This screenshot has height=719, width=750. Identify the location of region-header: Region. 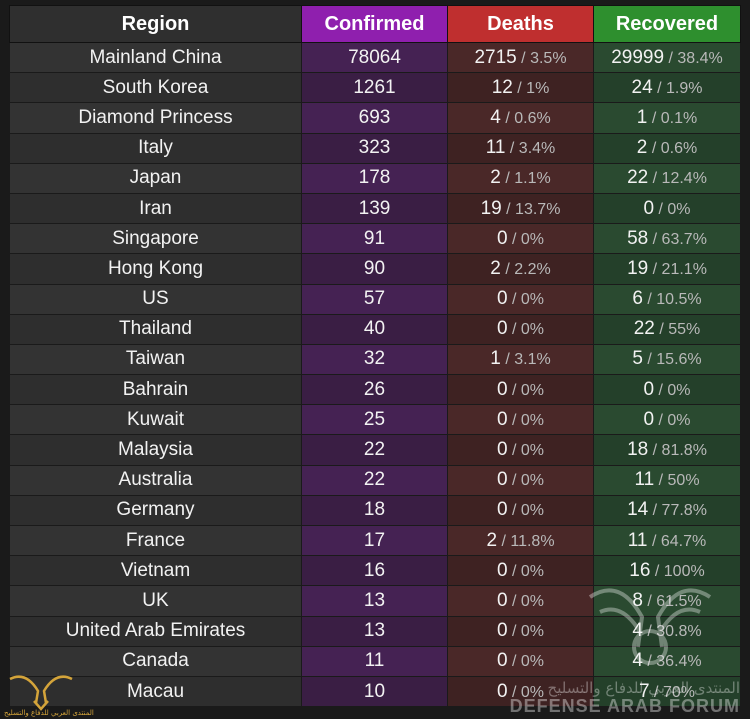
(155, 24).